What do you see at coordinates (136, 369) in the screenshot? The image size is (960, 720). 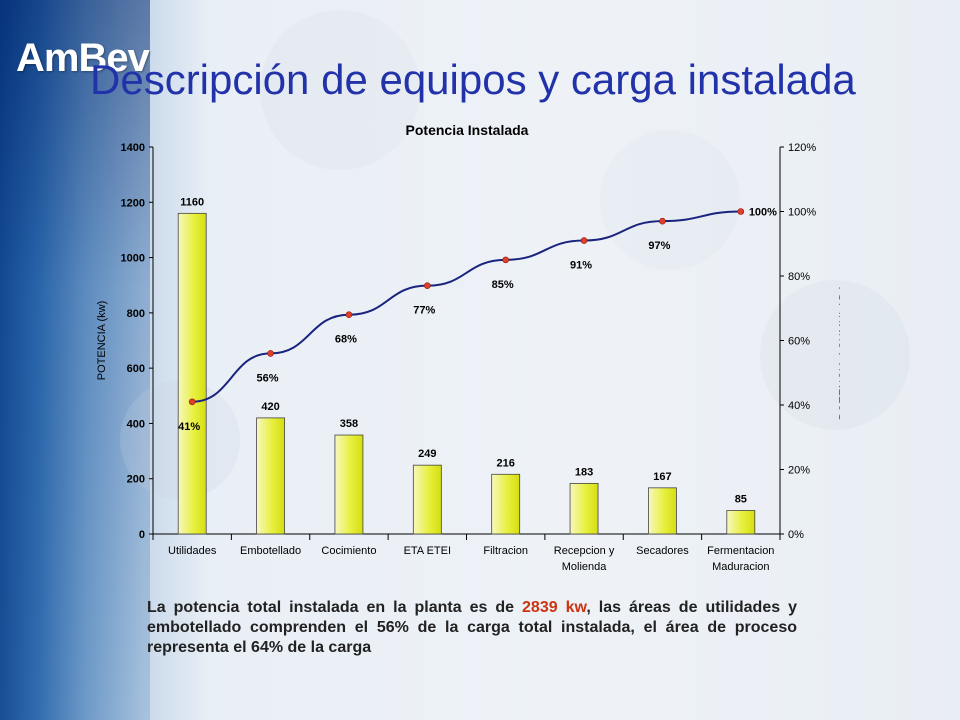 I see `y-tick-label: 600` at bounding box center [136, 369].